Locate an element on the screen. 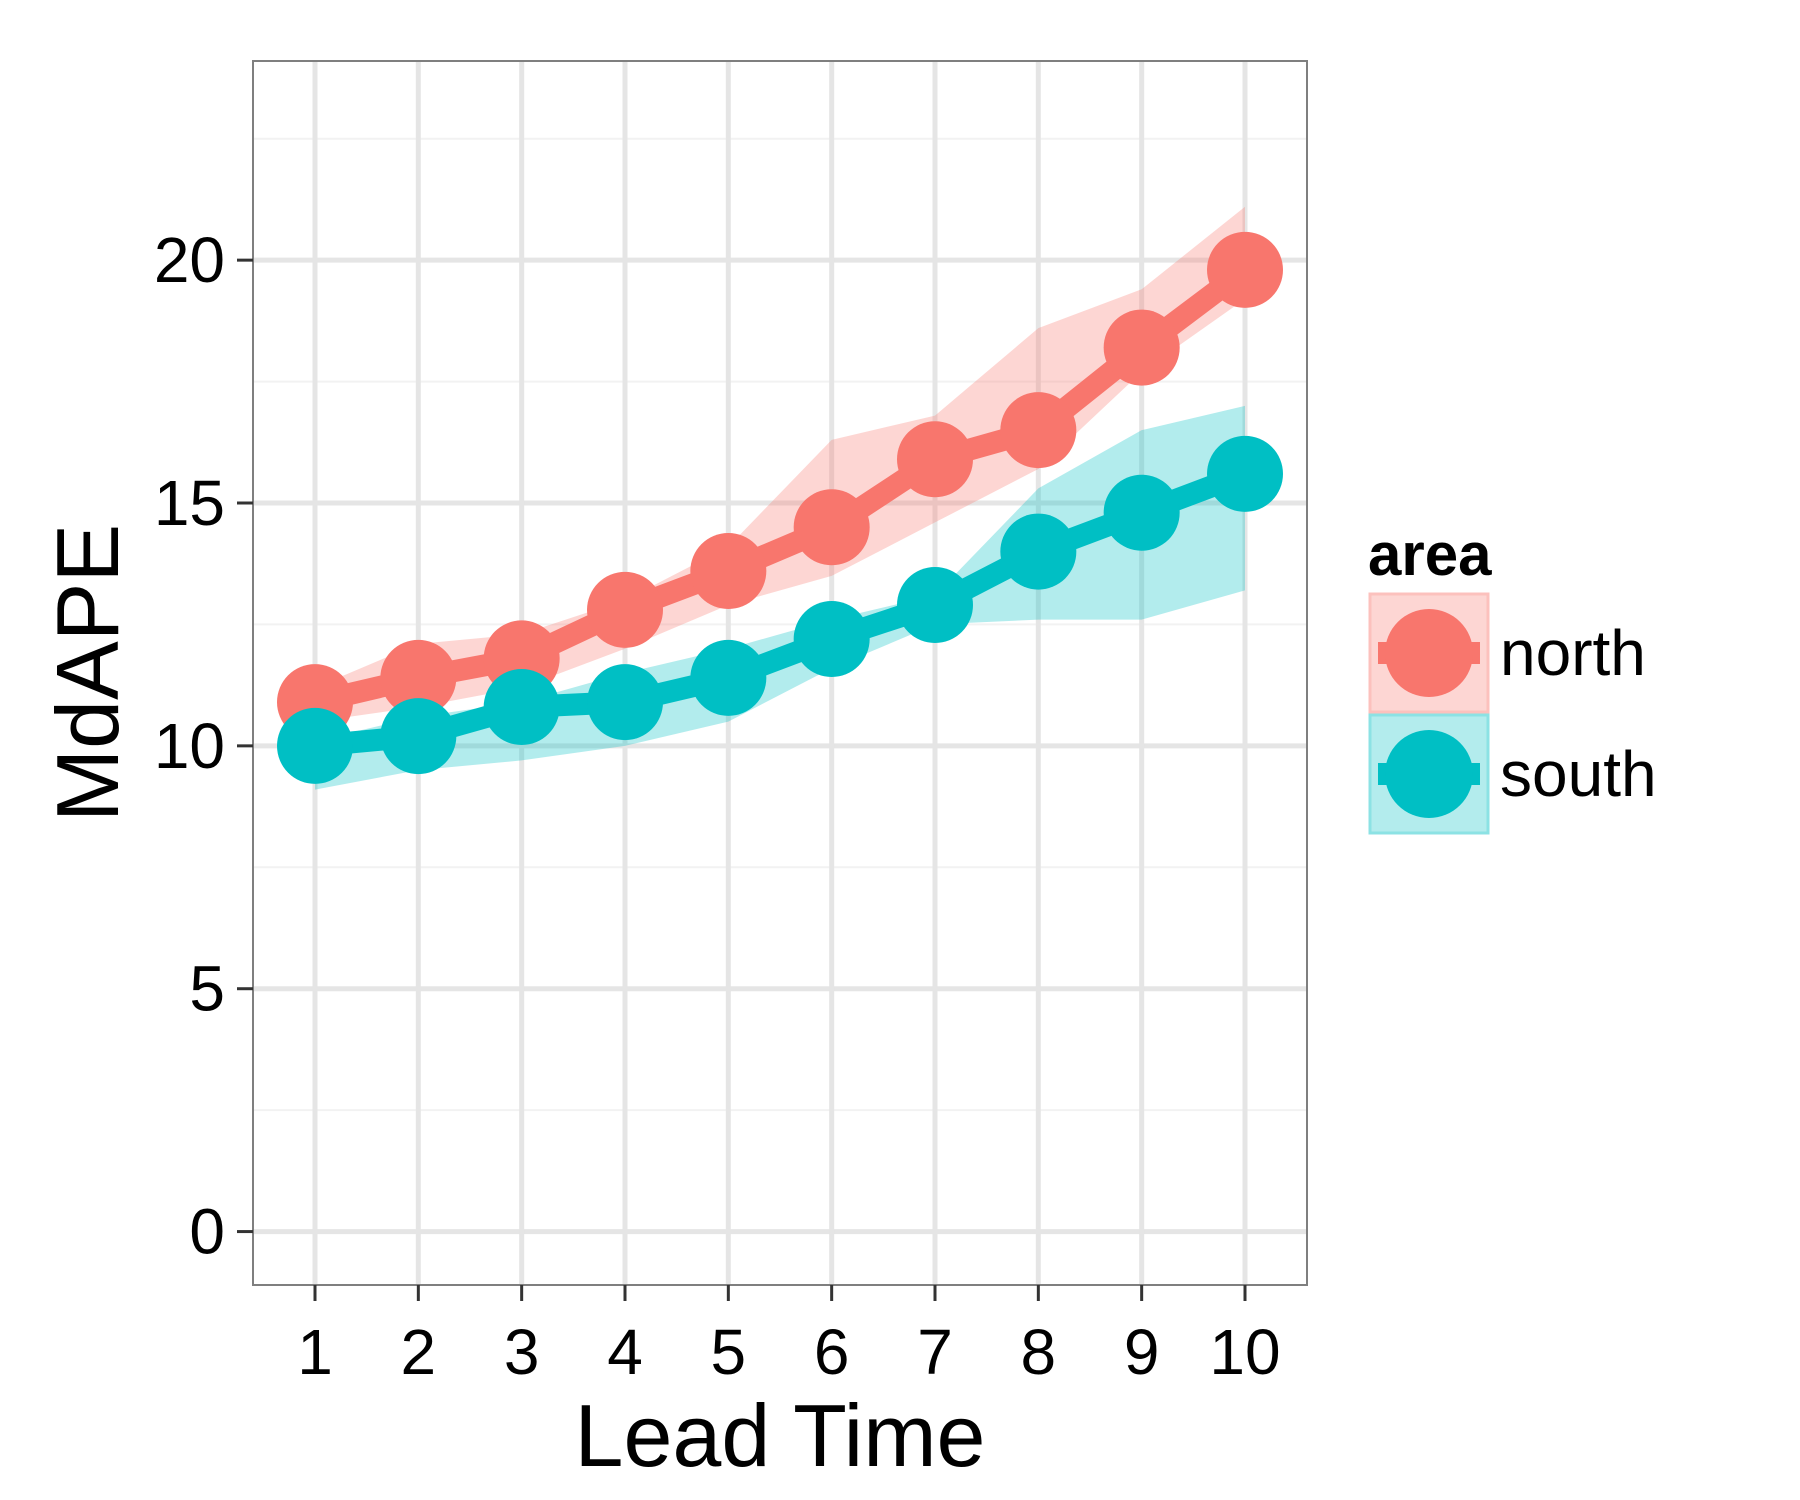 The image size is (1800, 1500). line-south is located at coordinates (780, 609).